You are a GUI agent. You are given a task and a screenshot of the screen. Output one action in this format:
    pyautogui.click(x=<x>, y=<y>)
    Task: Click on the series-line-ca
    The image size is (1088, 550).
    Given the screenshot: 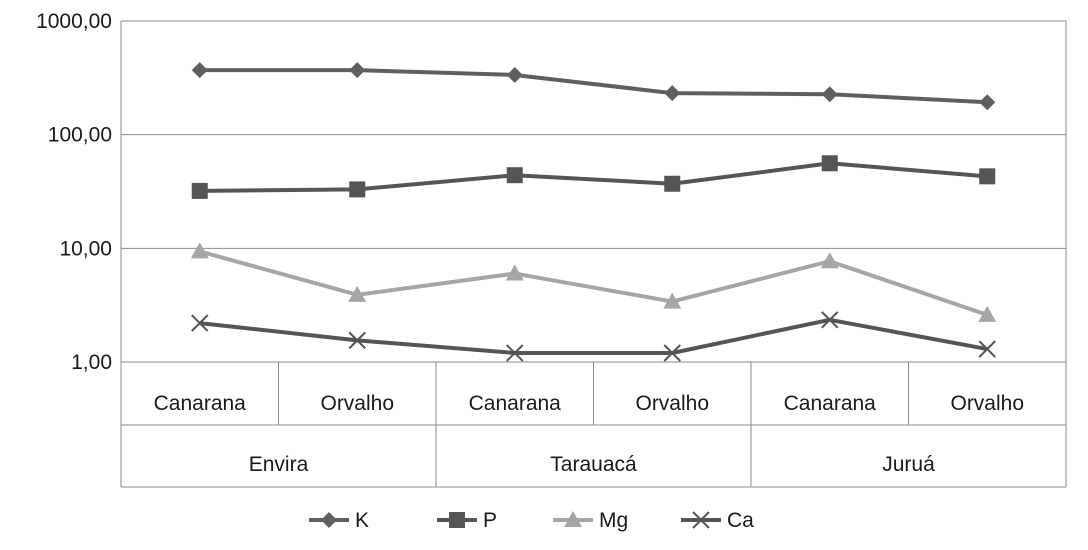 What is the action you would take?
    pyautogui.click(x=593, y=336)
    